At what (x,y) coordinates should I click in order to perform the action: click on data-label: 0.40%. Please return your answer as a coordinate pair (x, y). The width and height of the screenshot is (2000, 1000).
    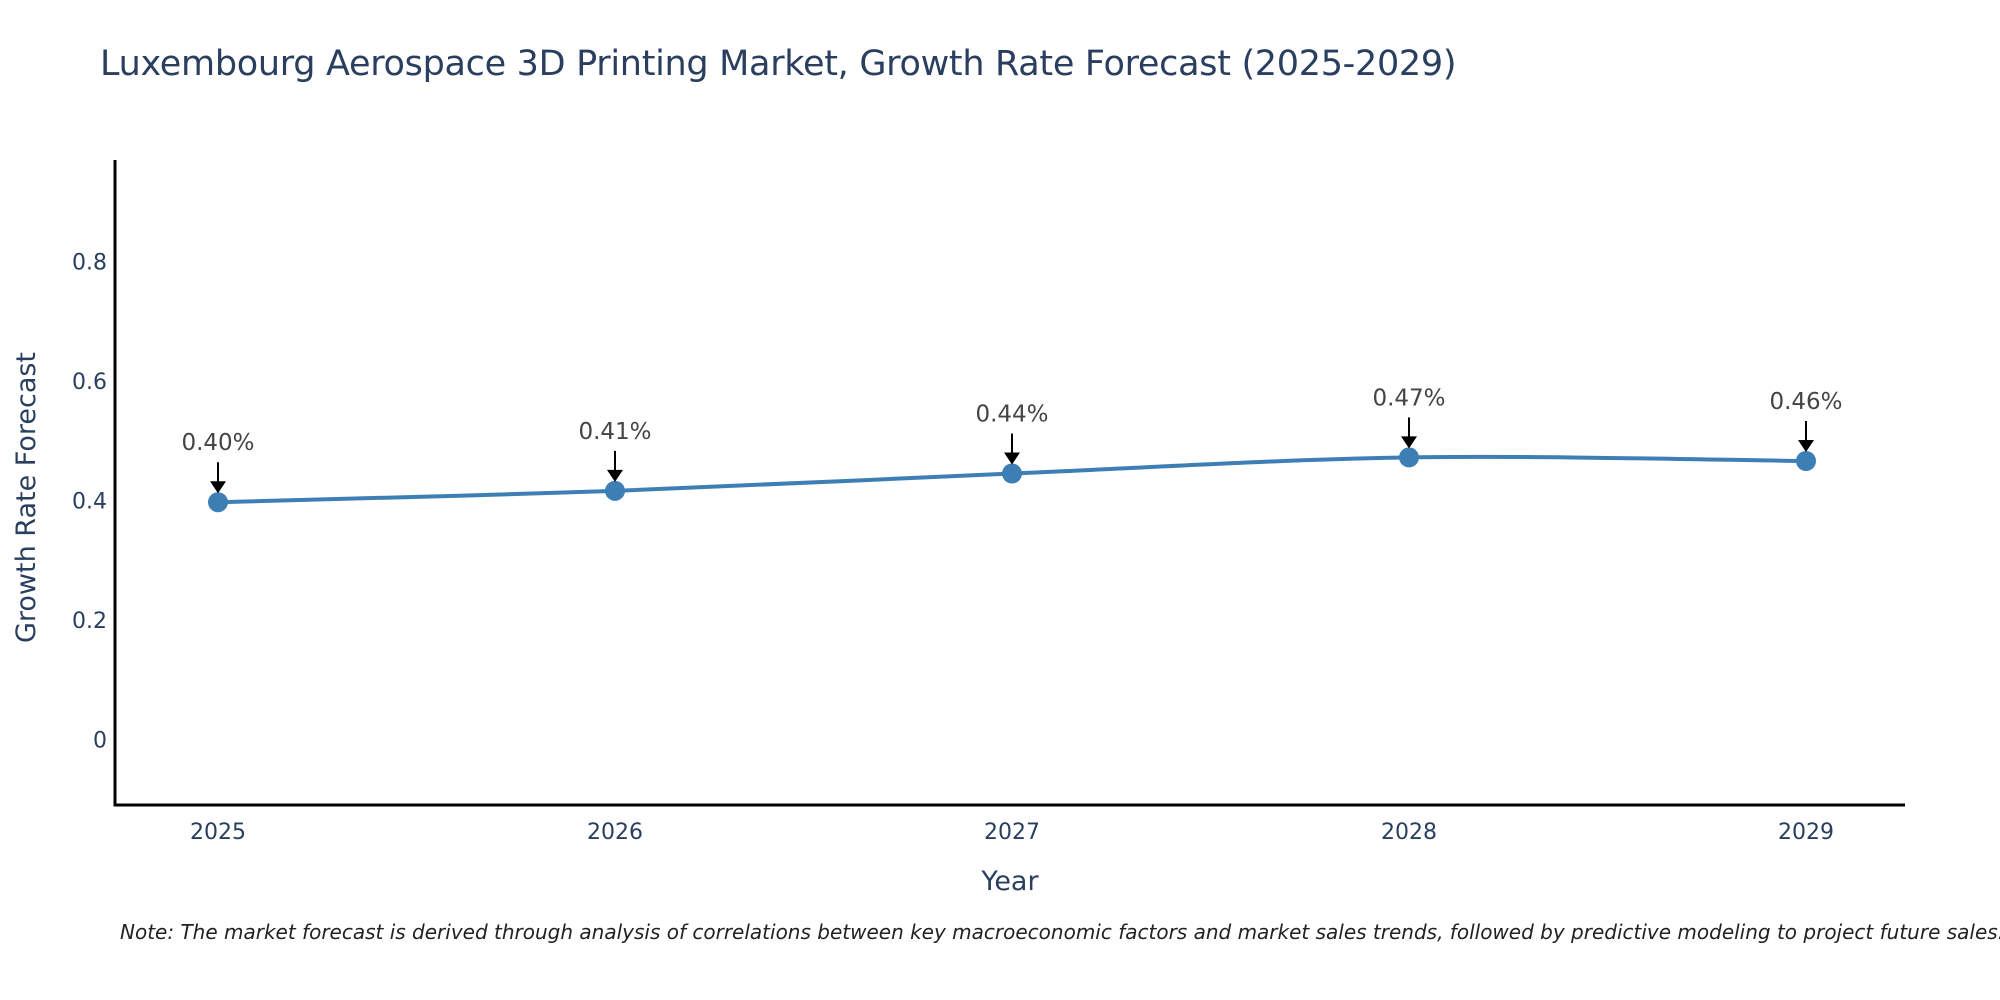
    Looking at the image, I should click on (217, 443).